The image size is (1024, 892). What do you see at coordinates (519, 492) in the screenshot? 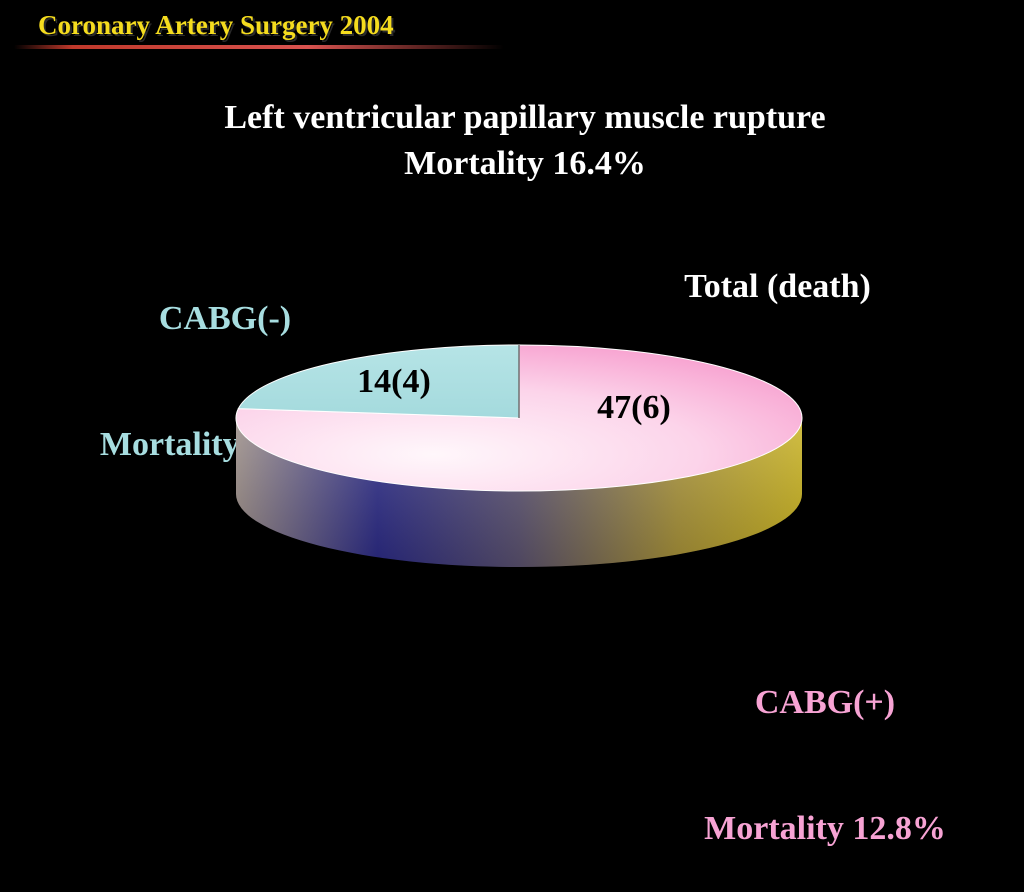
I see `pie-side-shading` at bounding box center [519, 492].